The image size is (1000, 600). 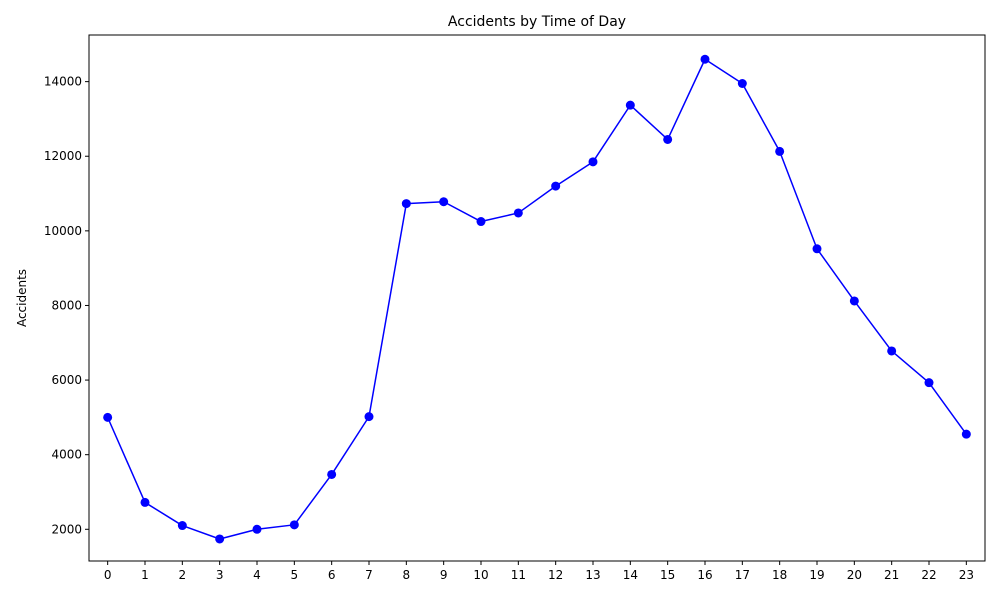 I want to click on x-tick-label: 7, so click(x=369, y=575).